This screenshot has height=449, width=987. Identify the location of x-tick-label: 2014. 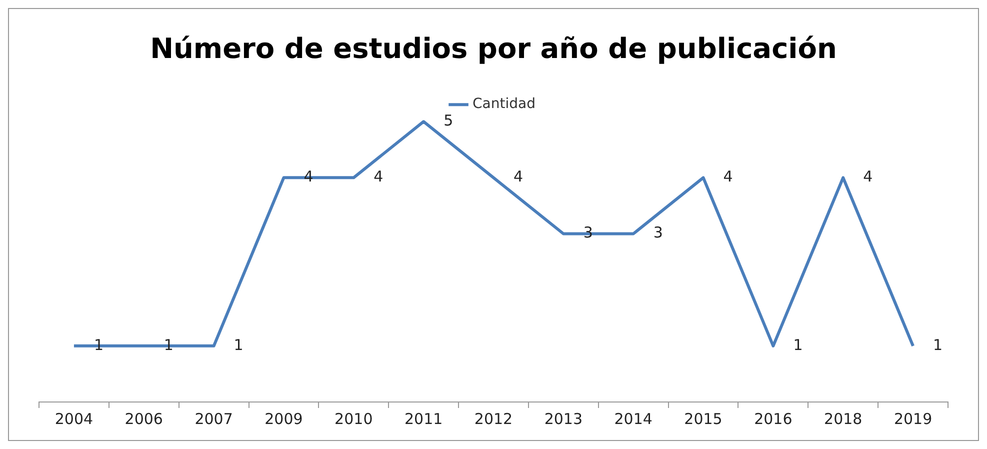
(633, 419).